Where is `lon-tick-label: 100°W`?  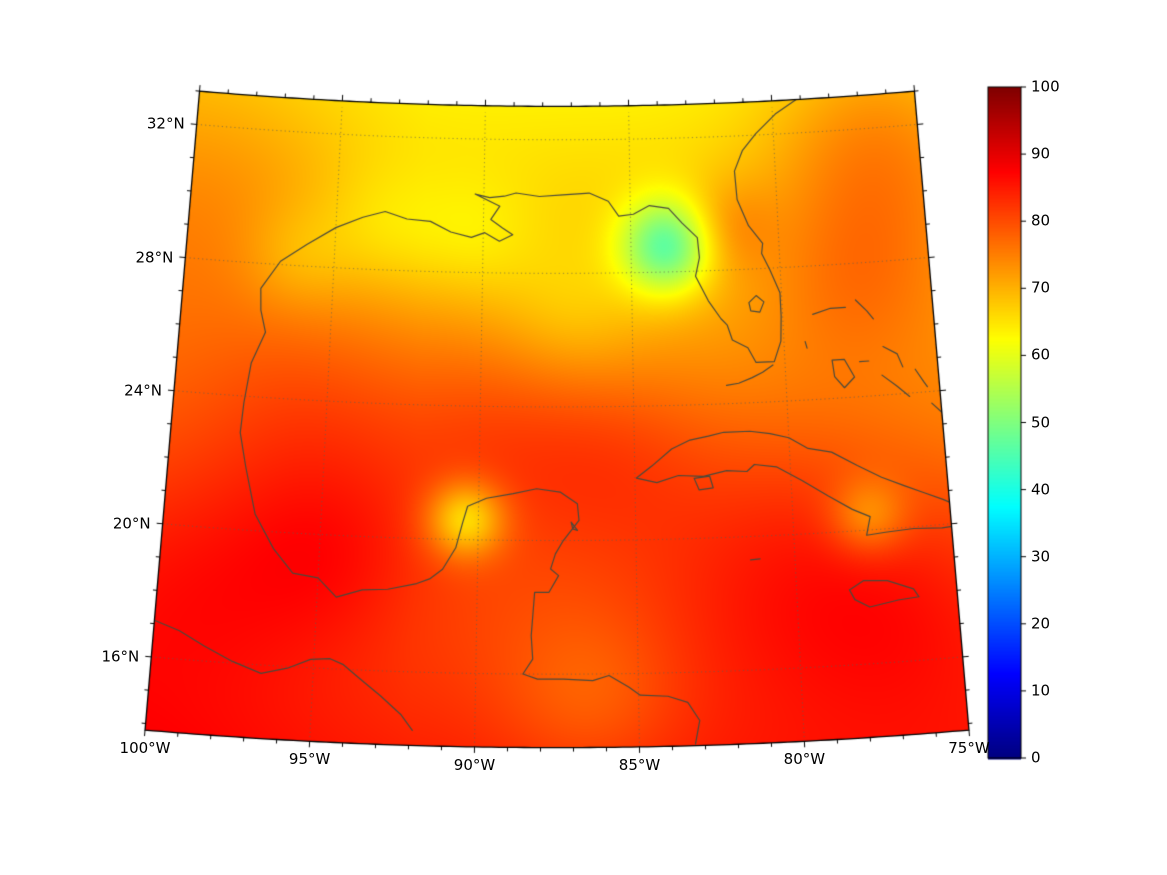
lon-tick-label: 100°W is located at coordinates (145, 748).